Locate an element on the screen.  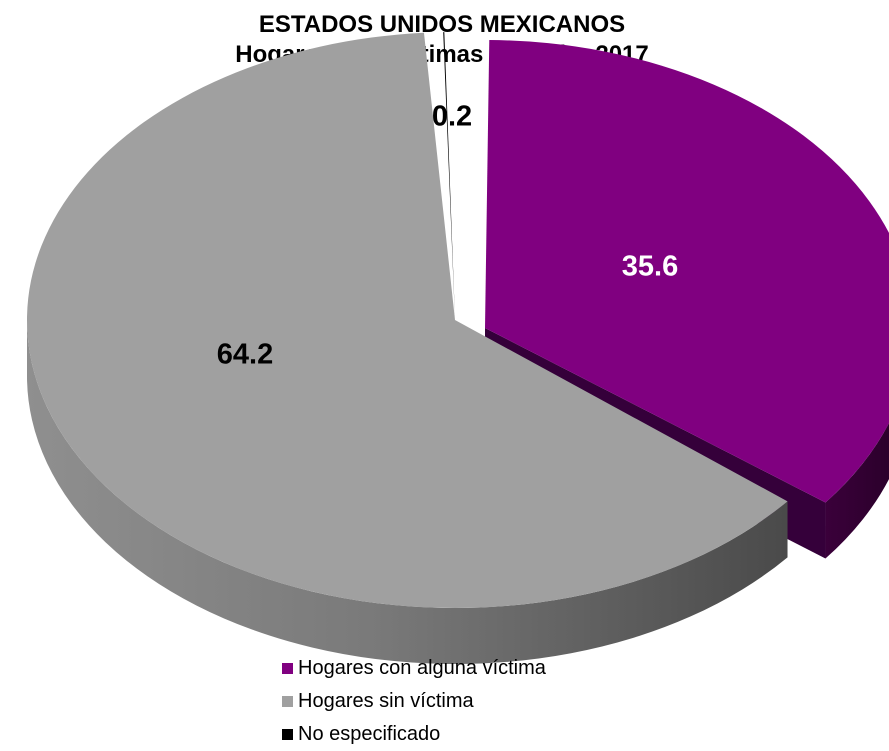
legend-item-sin-victima: Hogares sin víctima is located at coordinates (462, 701).